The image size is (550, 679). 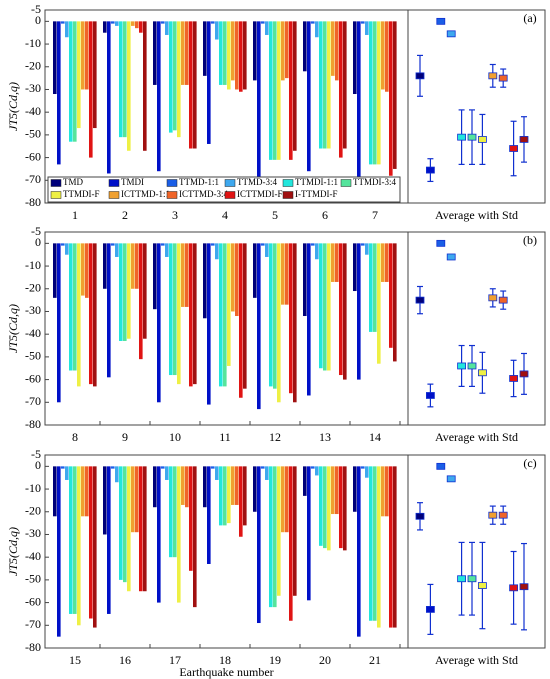 What do you see at coordinates (33, 579) in the screenshot?
I see `y-tick-label: -50` at bounding box center [33, 579].